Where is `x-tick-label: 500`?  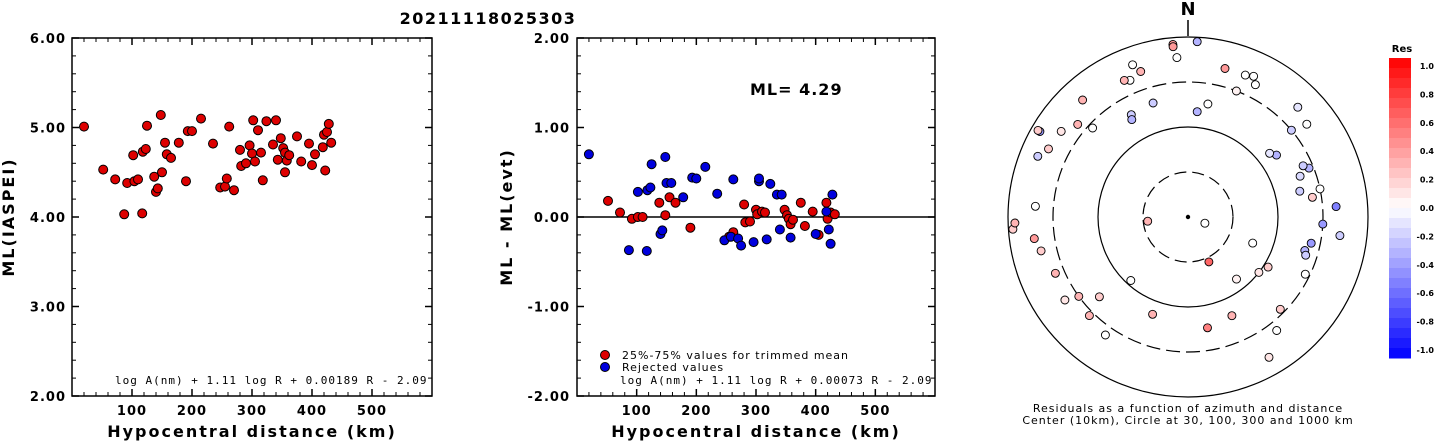
x-tick-label: 500 is located at coordinates (875, 411).